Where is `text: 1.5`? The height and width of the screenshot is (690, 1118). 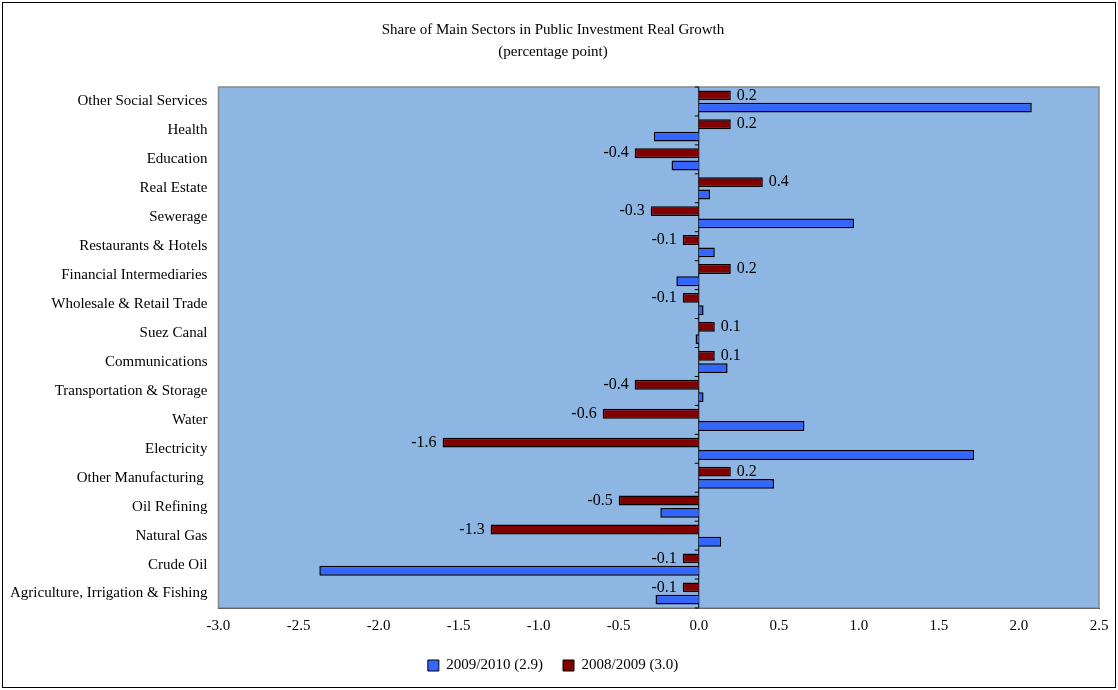 text: 1.5 is located at coordinates (939, 624).